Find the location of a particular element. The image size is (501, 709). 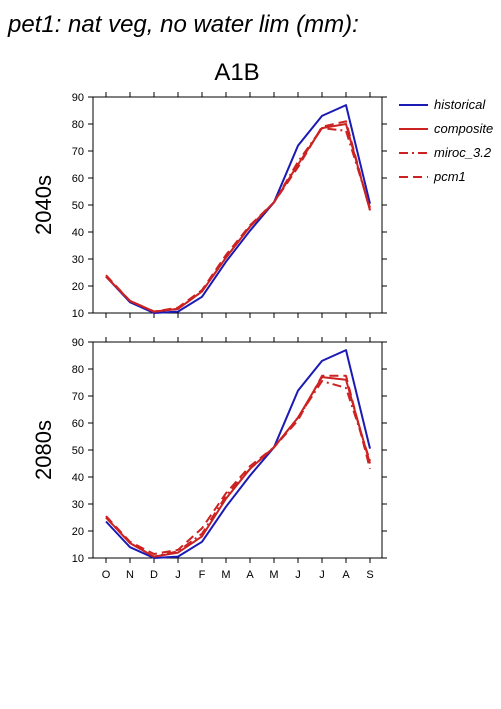

scenario-label: A1B is located at coordinates (236, 72).